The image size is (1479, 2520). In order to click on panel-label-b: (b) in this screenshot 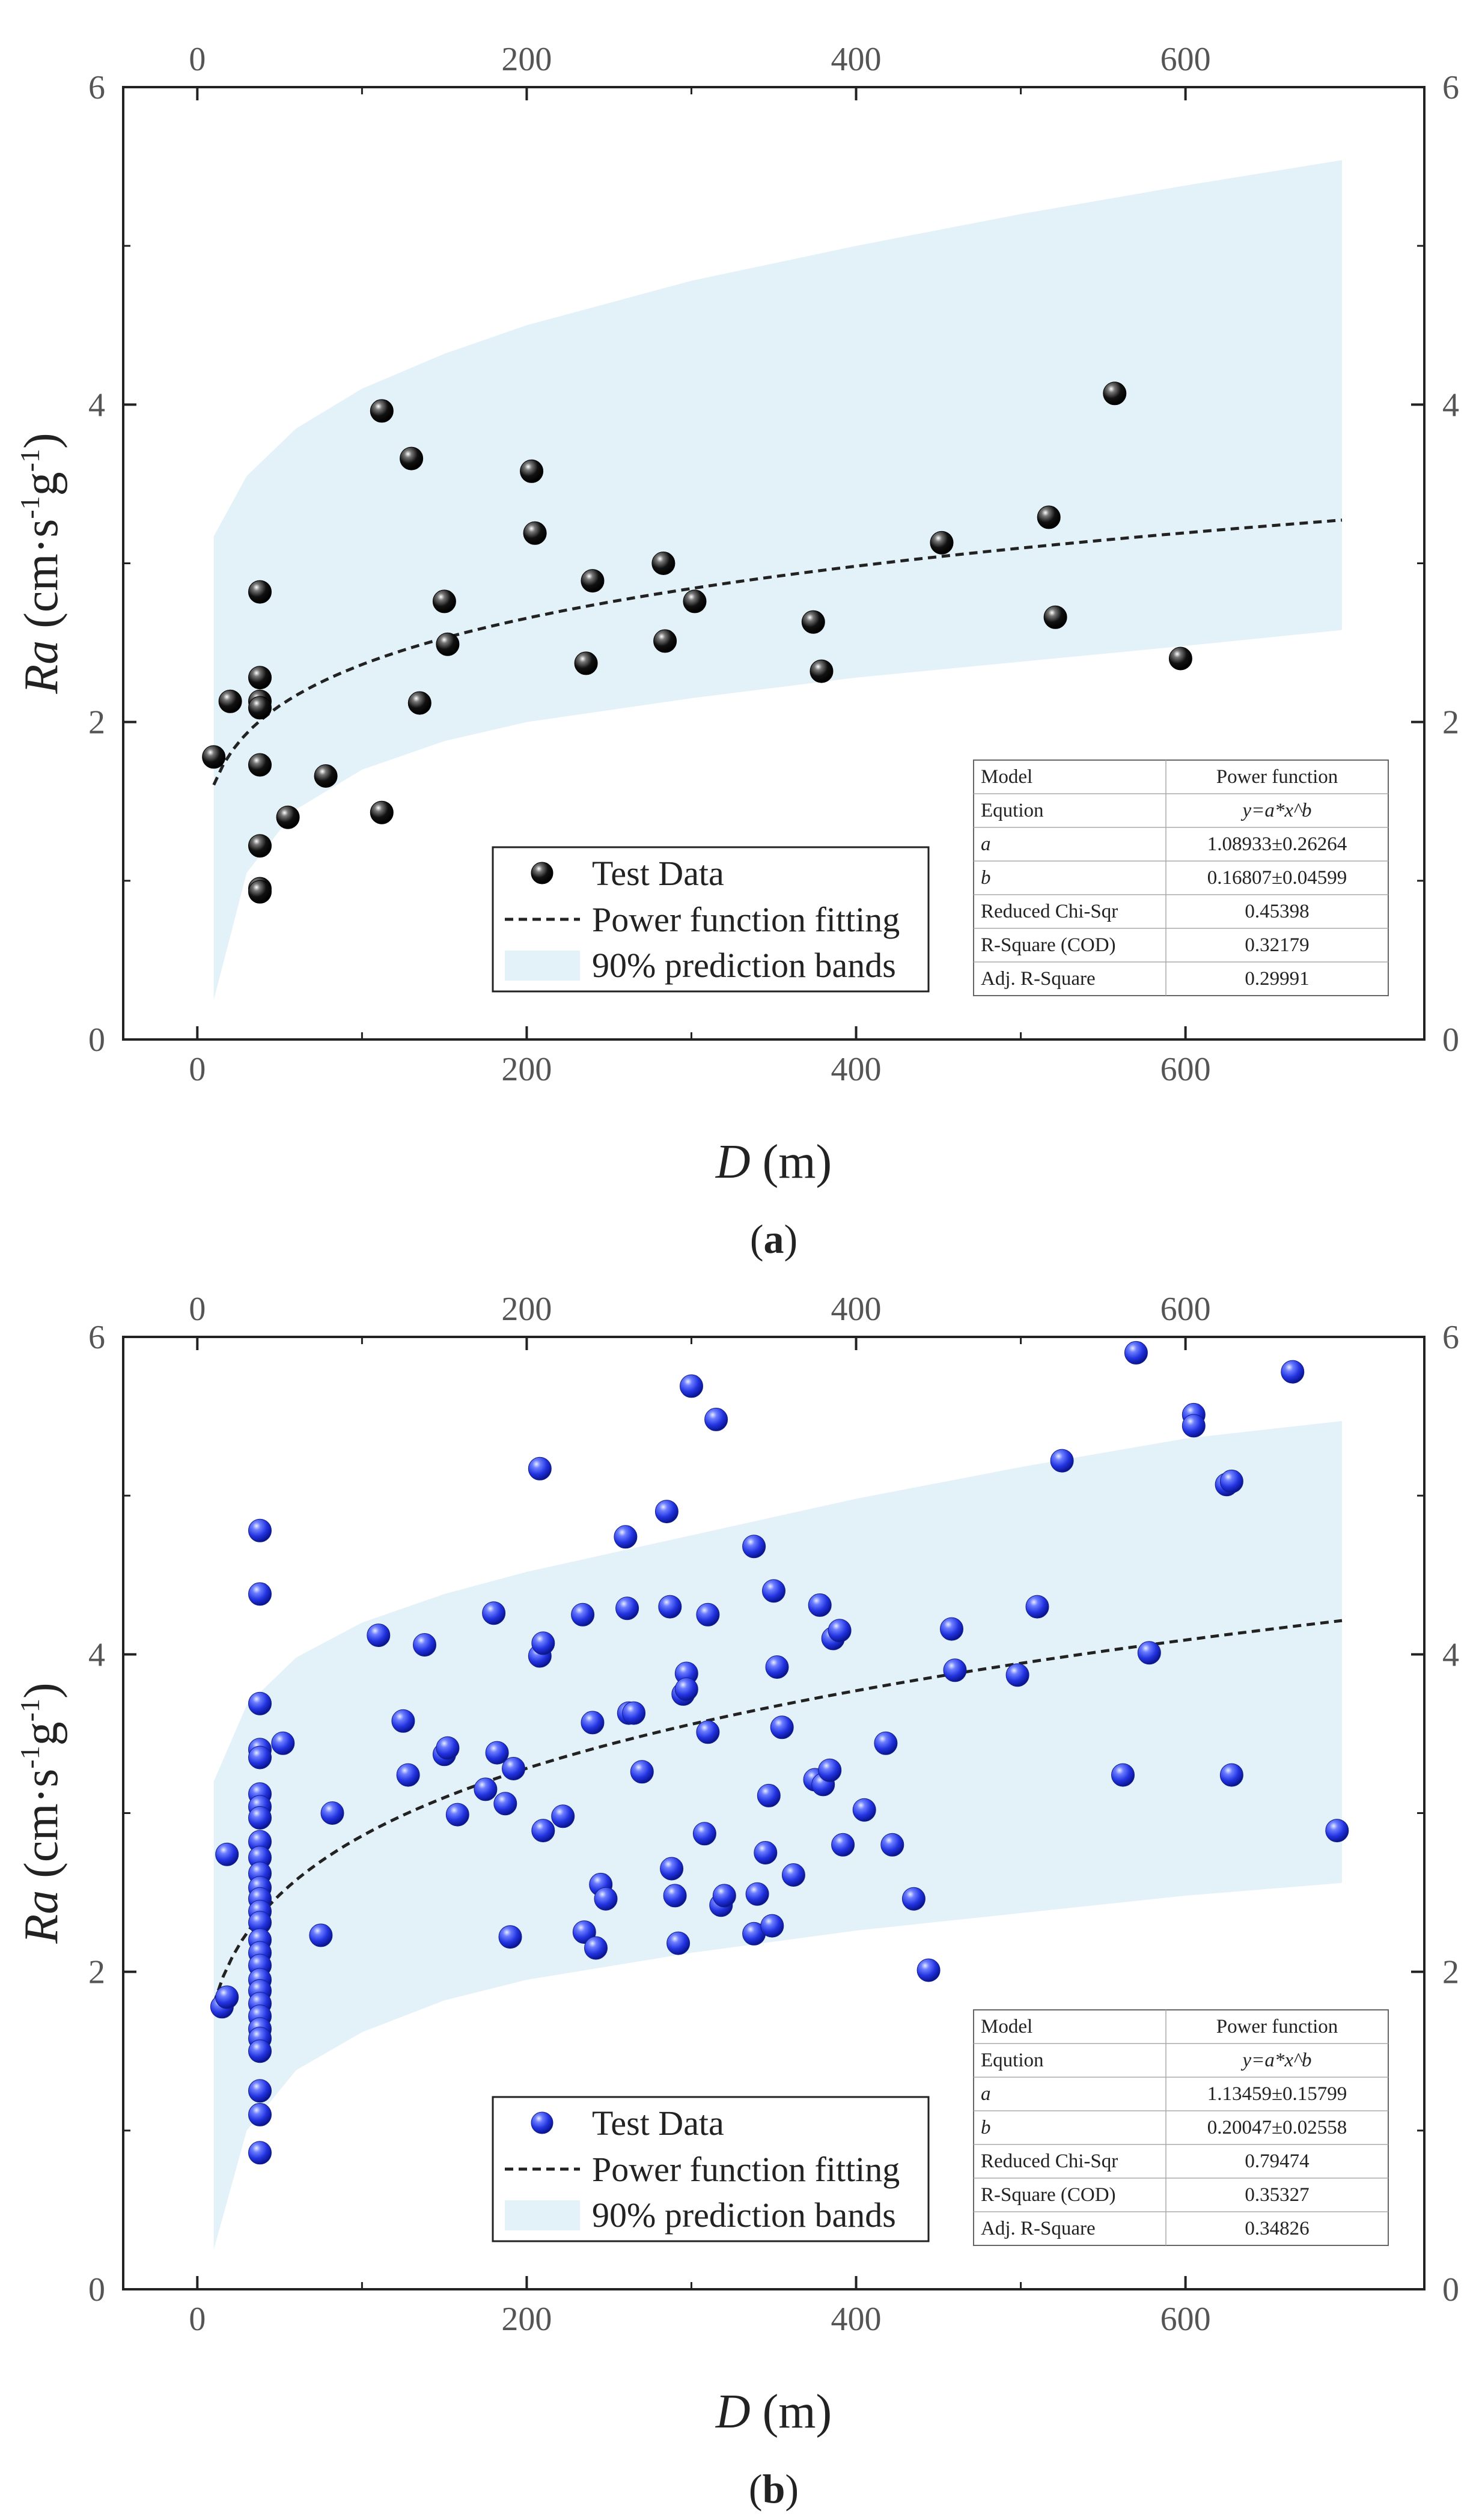, I will do `click(774, 2489)`.